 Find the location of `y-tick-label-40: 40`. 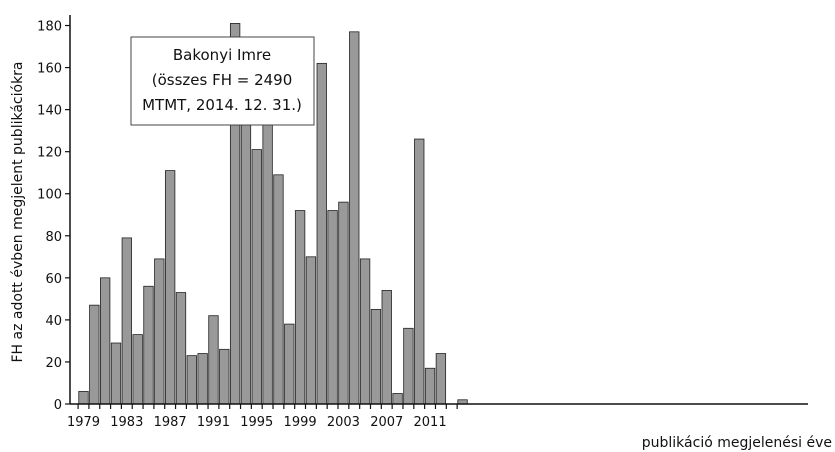

y-tick-label-40: 40 is located at coordinates (53, 321).